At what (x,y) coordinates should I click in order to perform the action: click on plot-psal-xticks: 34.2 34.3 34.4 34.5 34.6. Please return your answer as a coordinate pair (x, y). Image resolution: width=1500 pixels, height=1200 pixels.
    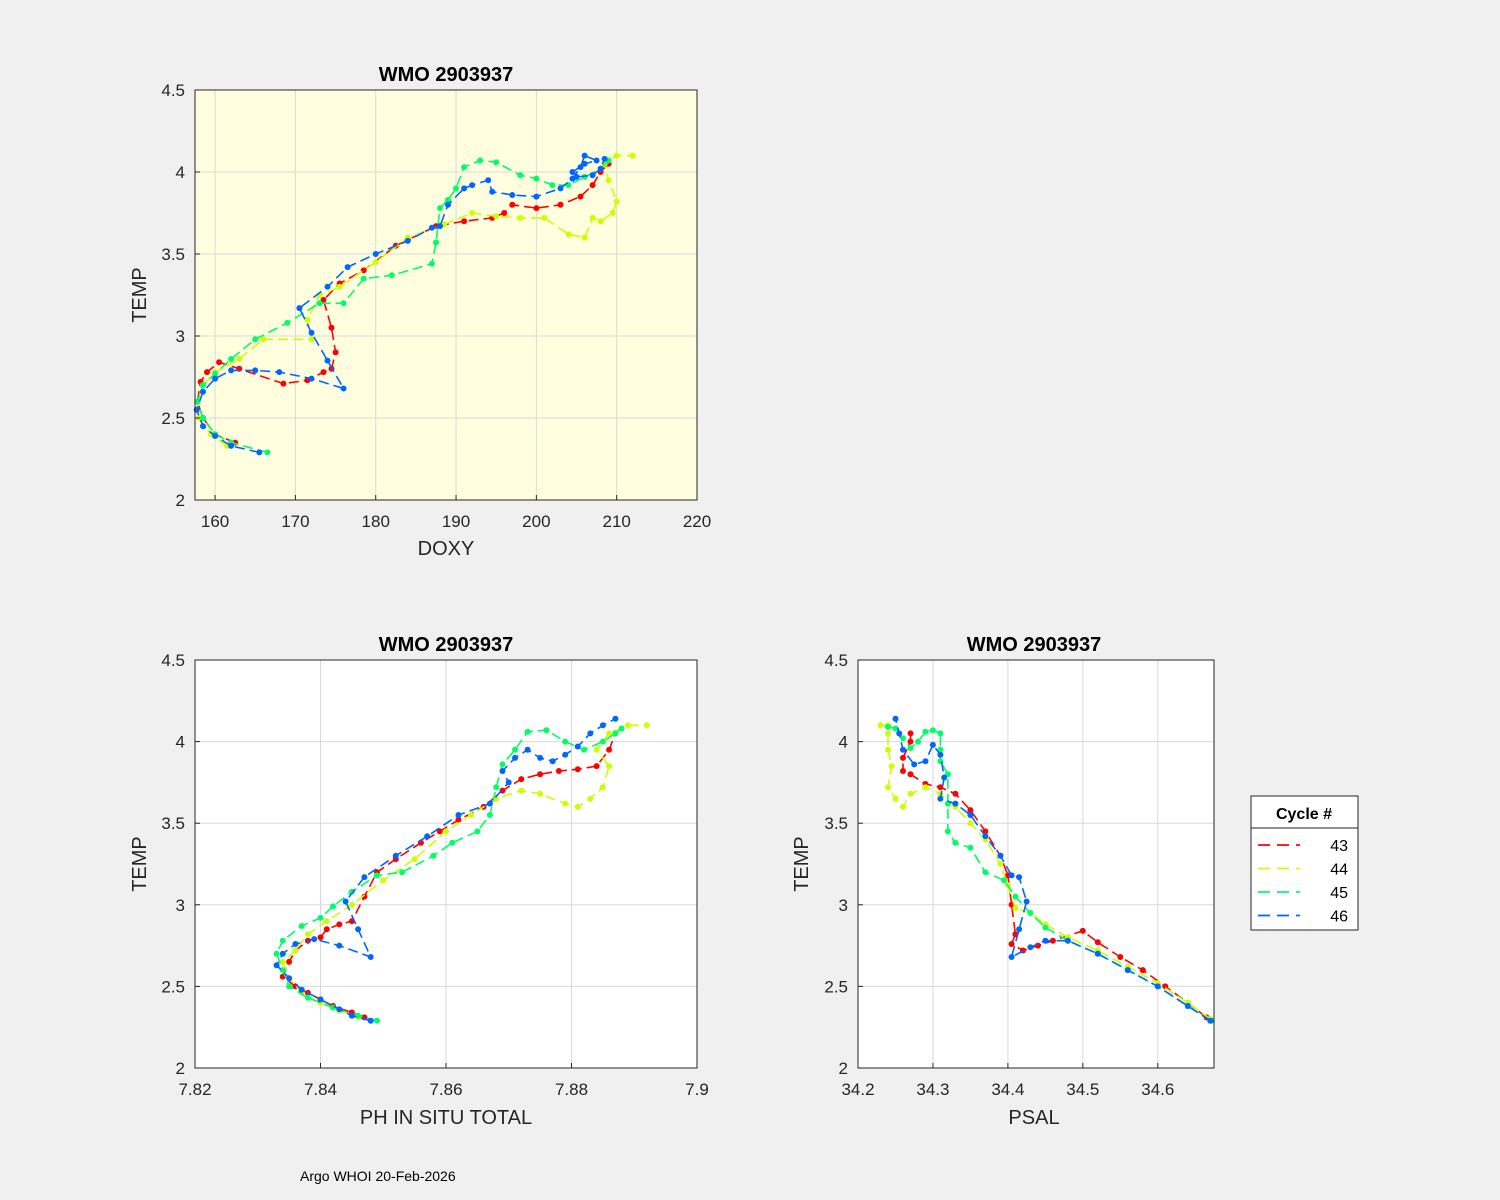
    Looking at the image, I should click on (1007, 1081).